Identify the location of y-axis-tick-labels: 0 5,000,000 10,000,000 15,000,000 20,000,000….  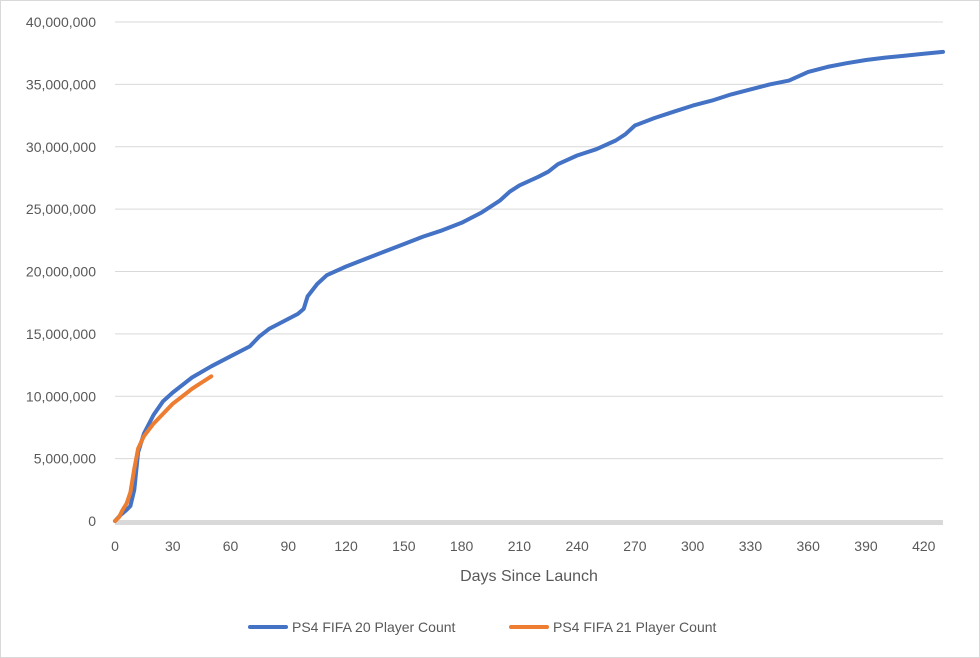
(61, 271).